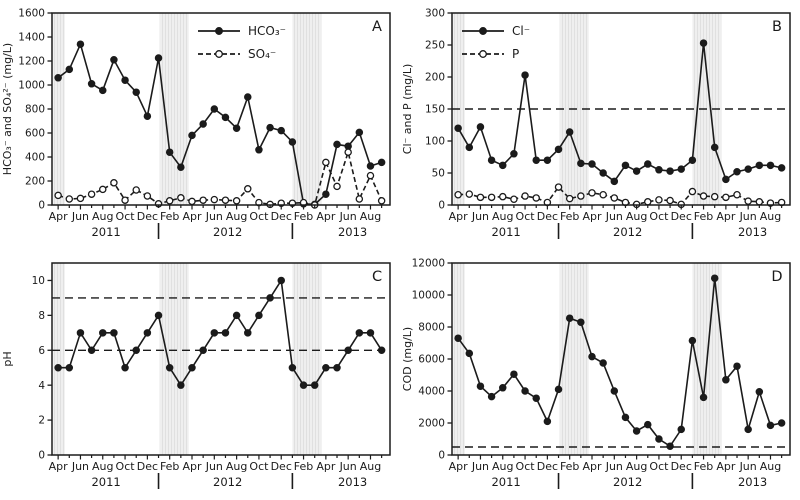 Image resolution: width=800 pixels, height=500 pixels. Describe the element at coordinates (515, 54) in the screenshot. I see `legend-label: P` at that location.